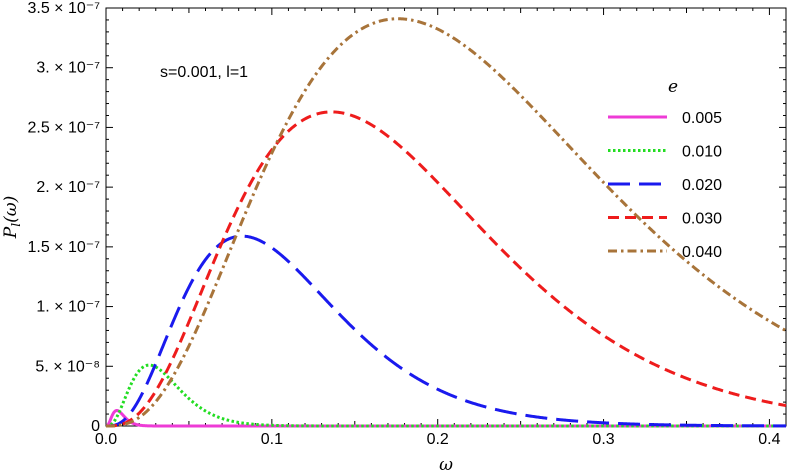  I want to click on x-tick-label: 0.2, so click(438, 439).